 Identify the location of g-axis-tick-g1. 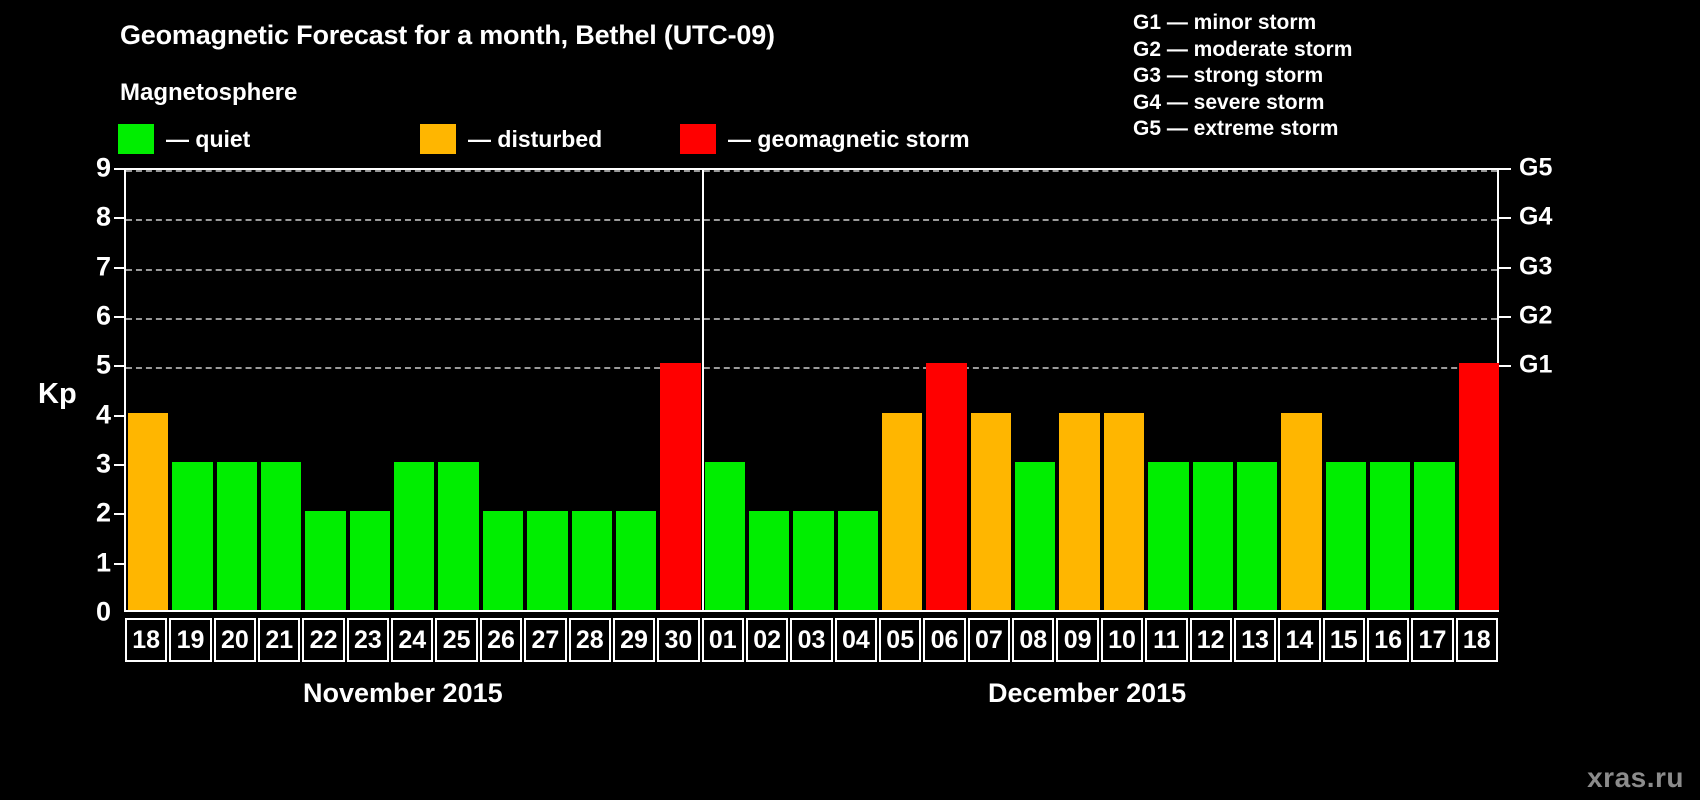
(1505, 366).